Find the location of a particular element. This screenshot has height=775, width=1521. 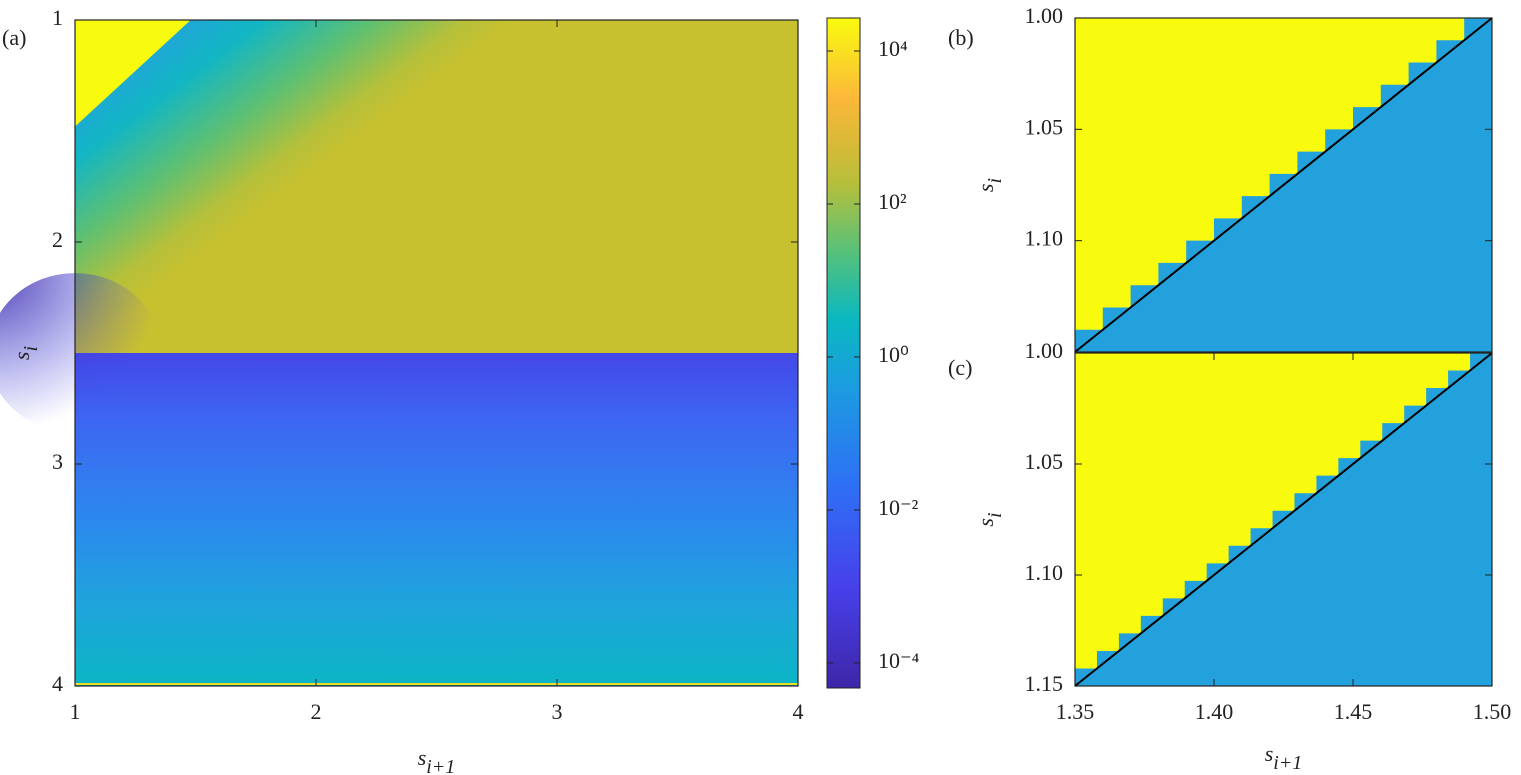

x-tick-label: 1.50 is located at coordinates (1492, 711).